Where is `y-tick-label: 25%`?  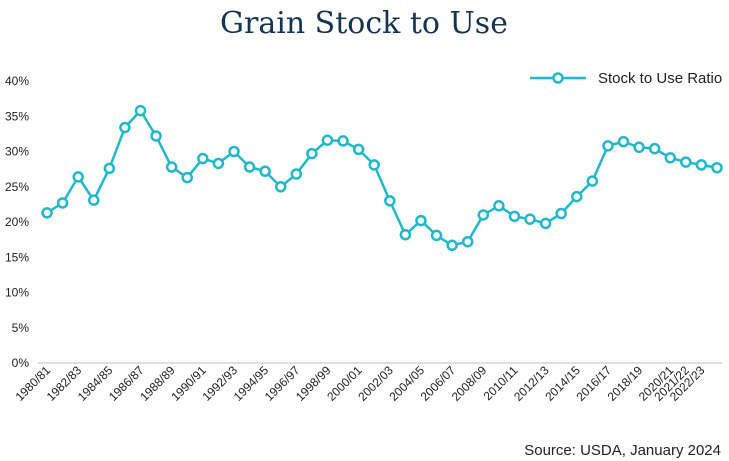 y-tick-label: 25% is located at coordinates (17, 187).